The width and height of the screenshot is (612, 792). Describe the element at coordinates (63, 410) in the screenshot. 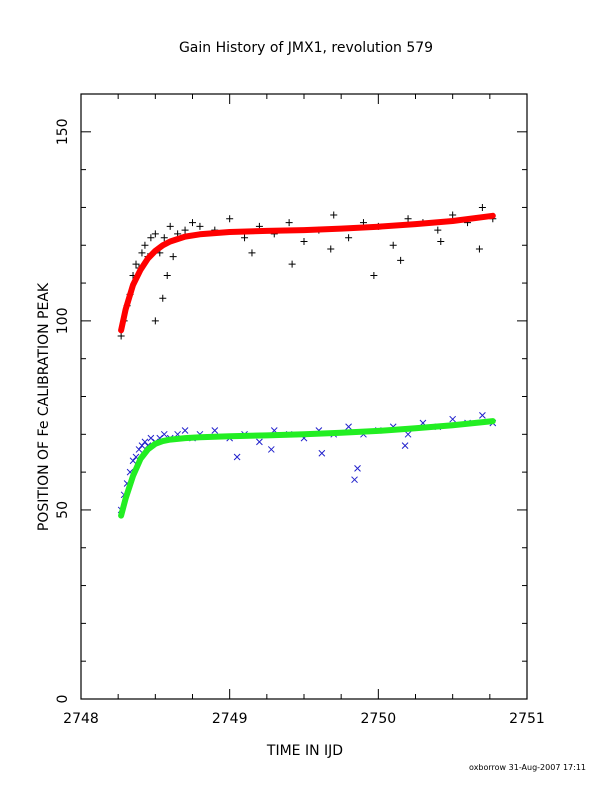

I see `y-tick-labels: 0 50 100 150` at that location.